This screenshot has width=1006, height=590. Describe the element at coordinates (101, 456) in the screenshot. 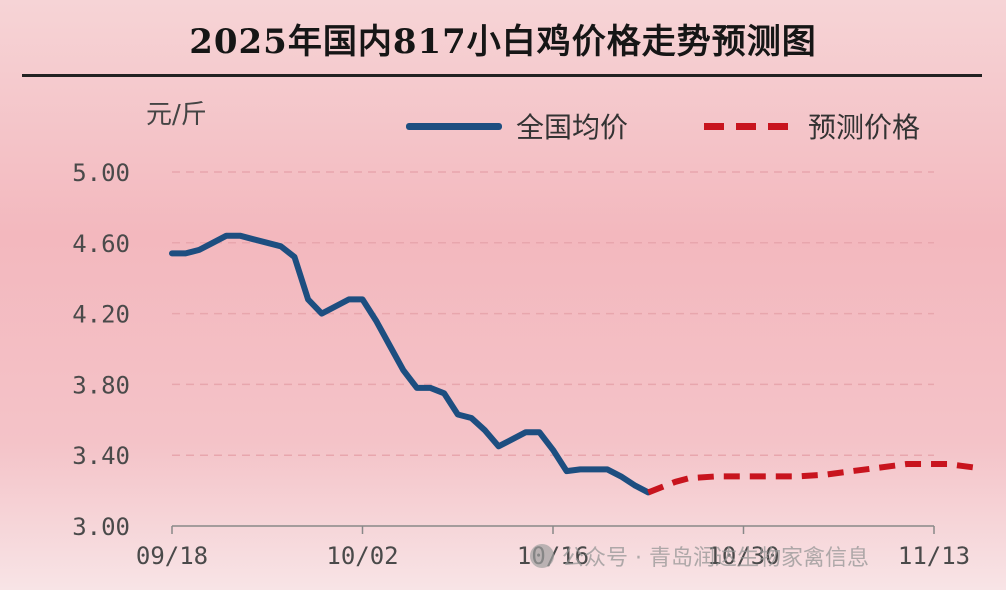

I see `y-tick-label: 3.40` at that location.